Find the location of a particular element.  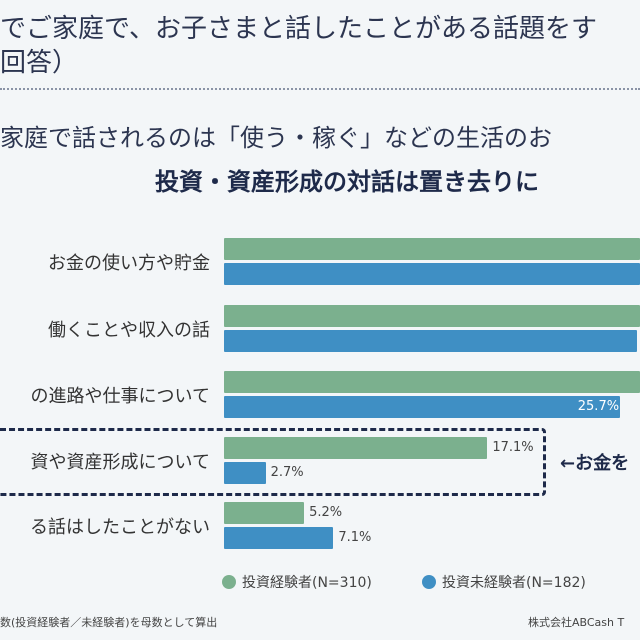

category-label: る話はしたことがない is located at coordinates (120, 527).